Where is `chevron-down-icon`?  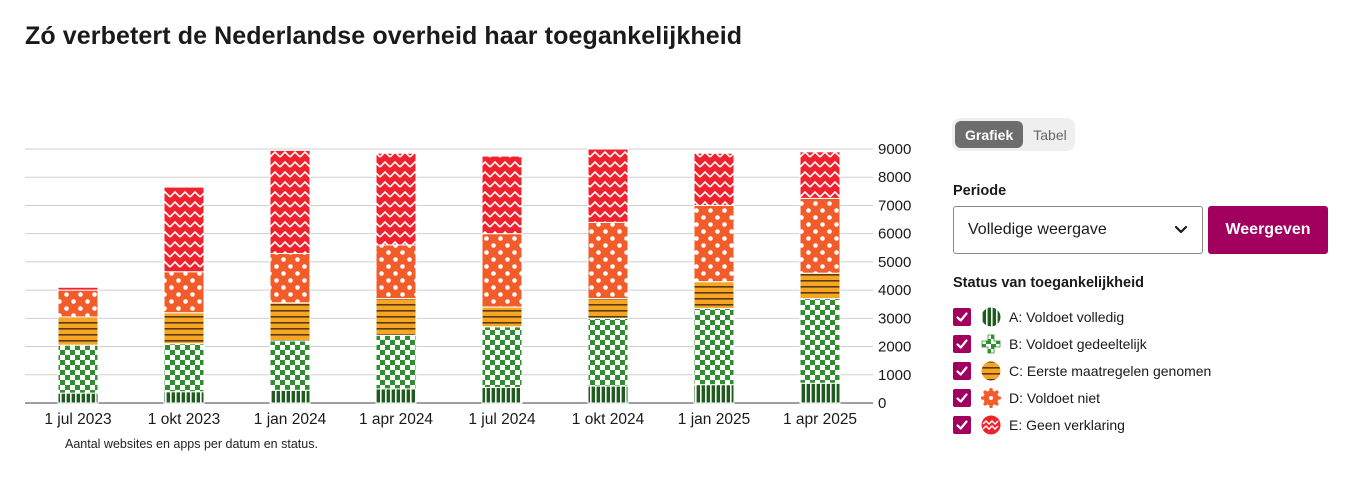
chevron-down-icon is located at coordinates (1181, 229).